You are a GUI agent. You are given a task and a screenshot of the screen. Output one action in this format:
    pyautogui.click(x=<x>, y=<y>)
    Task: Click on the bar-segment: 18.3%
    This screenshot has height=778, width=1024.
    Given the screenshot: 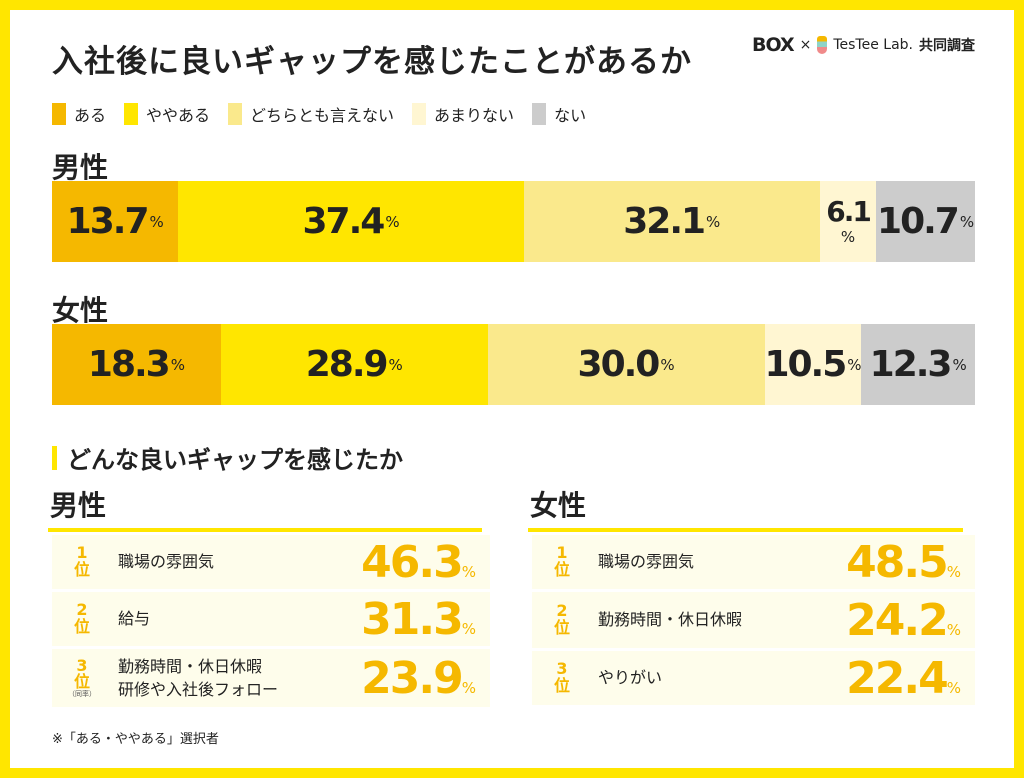 What is the action you would take?
    pyautogui.click(x=136, y=364)
    